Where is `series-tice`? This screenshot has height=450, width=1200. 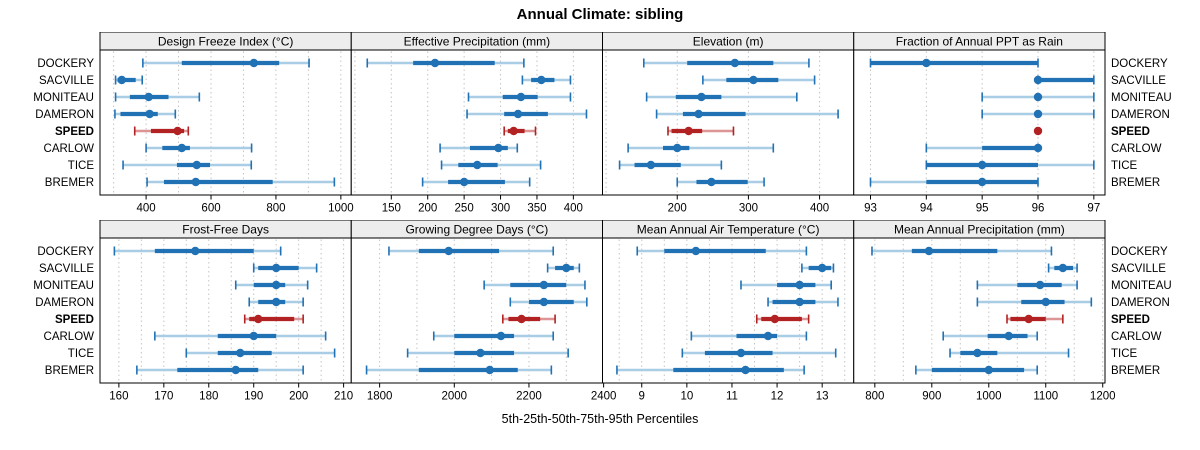 series-tice is located at coordinates (260, 353).